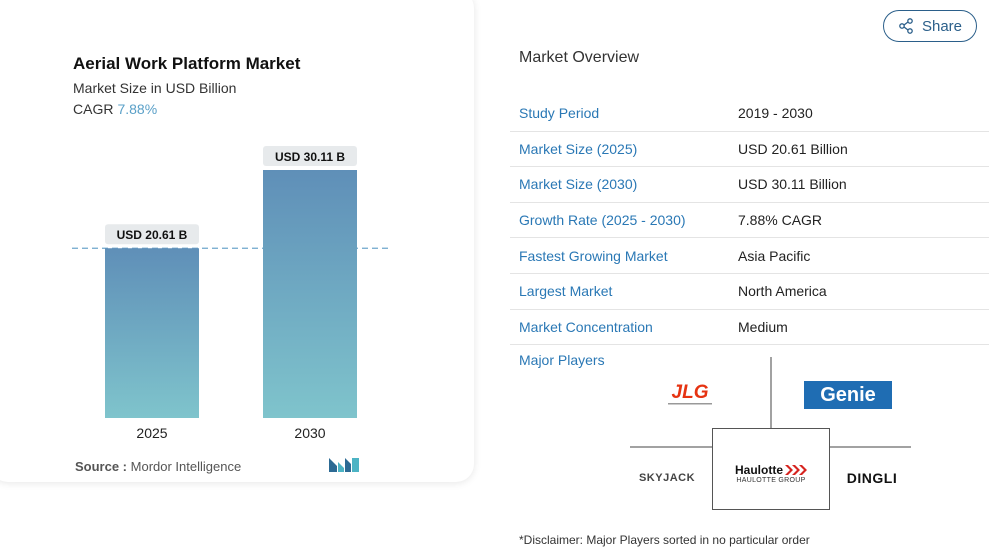  I want to click on genie-logo: Genie, so click(848, 395).